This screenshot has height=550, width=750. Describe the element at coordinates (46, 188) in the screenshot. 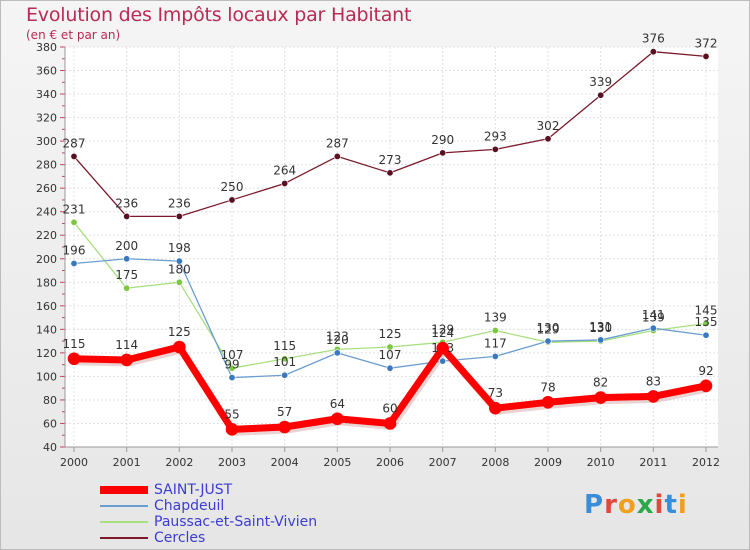

I see `y-tick-label: 260` at that location.